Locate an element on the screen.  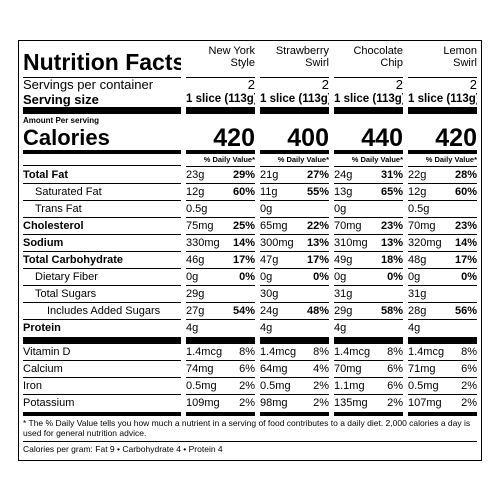
nutrient-cell: 98mg 2% is located at coordinates (294, 403).